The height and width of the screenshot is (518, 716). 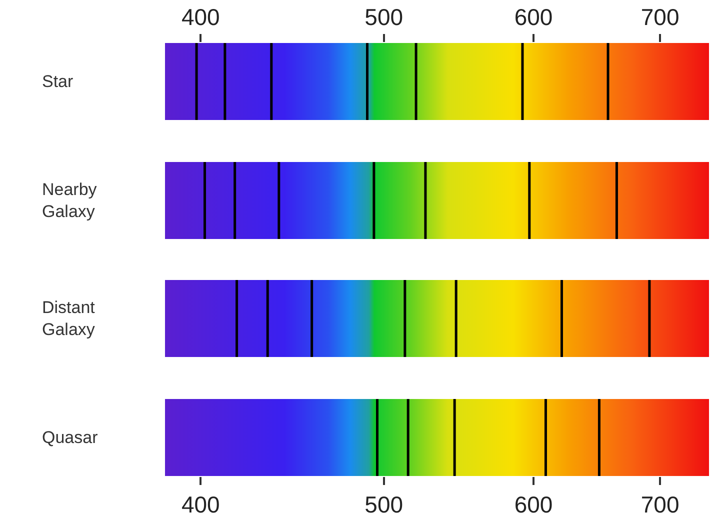 What do you see at coordinates (58, 81) in the screenshot?
I see `y-axis-title: Star` at bounding box center [58, 81].